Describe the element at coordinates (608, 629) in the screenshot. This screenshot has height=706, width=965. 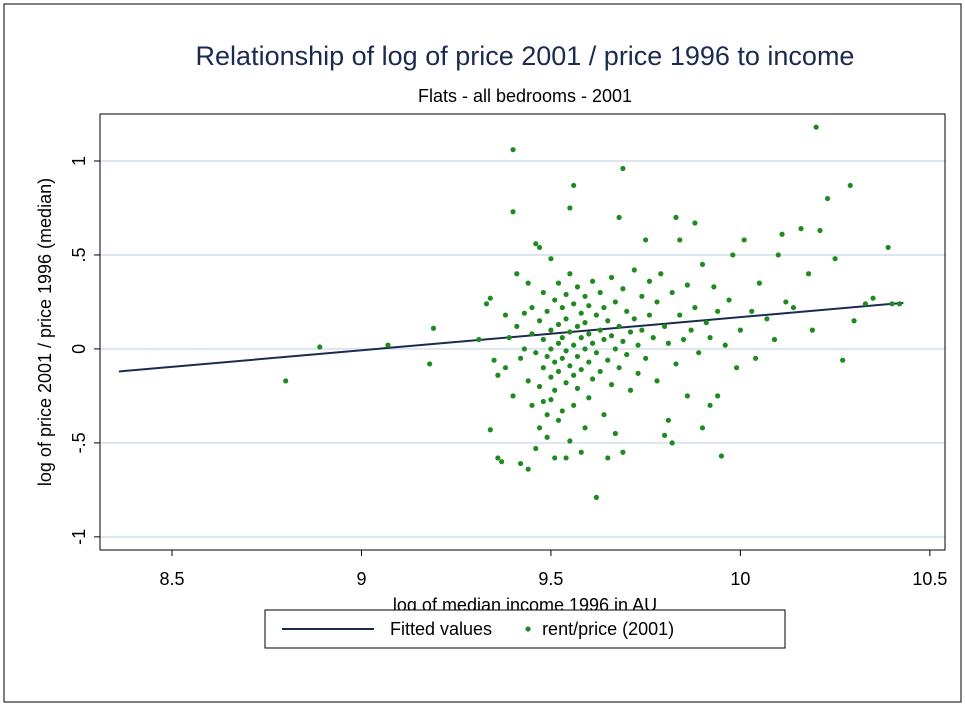
I see `legend-label: rent/price (2001)` at that location.